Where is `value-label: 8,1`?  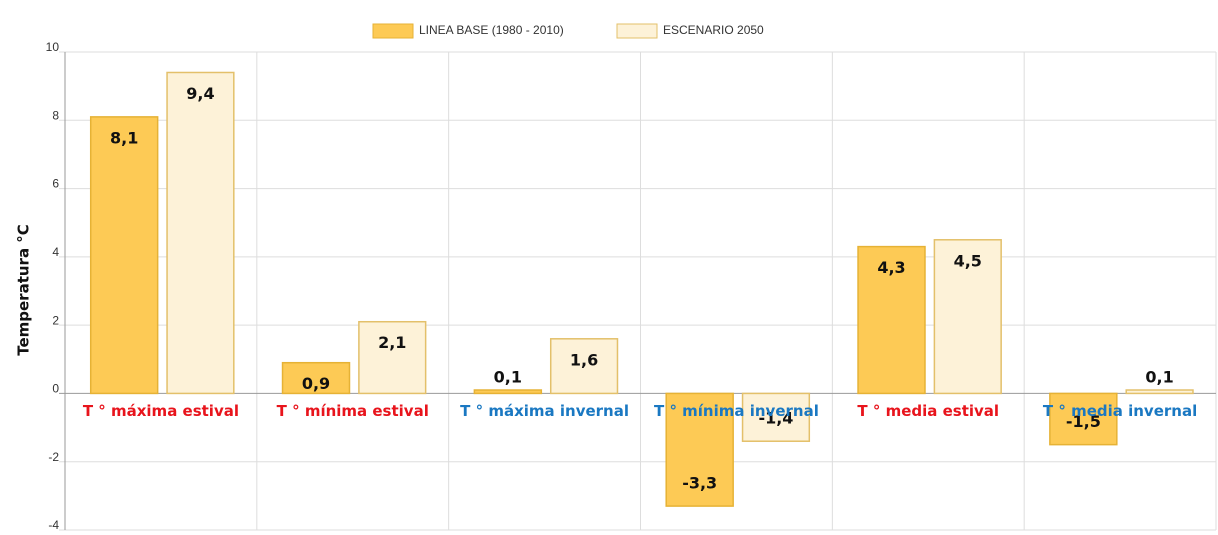 value-label: 8,1 is located at coordinates (124, 137).